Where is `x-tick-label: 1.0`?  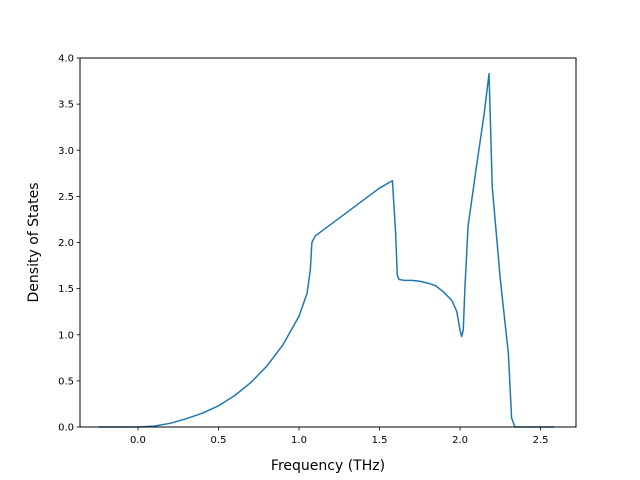 x-tick-label: 1.0 is located at coordinates (299, 440).